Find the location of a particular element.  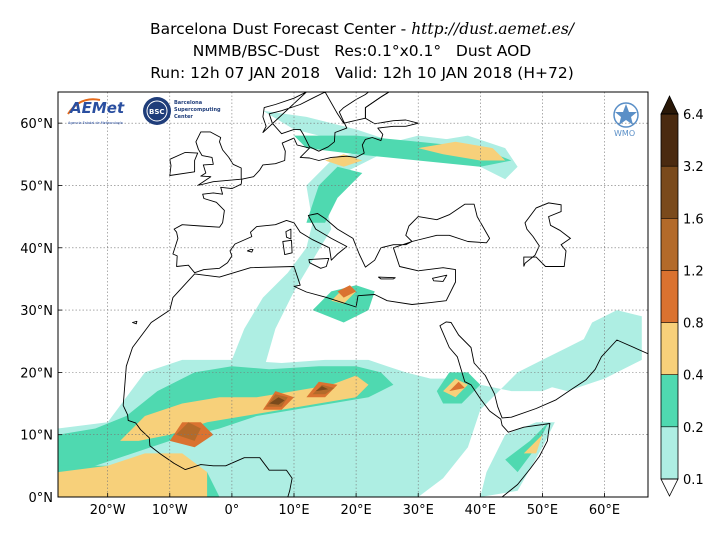

bsc-logo: BSC Barcelona Supercomputing Center is located at coordinates (182, 111).